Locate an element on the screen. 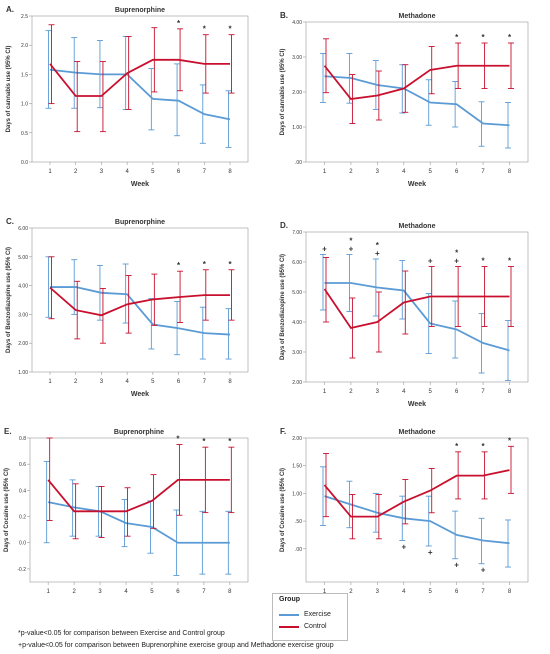 Image resolution: width=550 pixels, height=654 pixels. legend-label-control: Control is located at coordinates (315, 626).